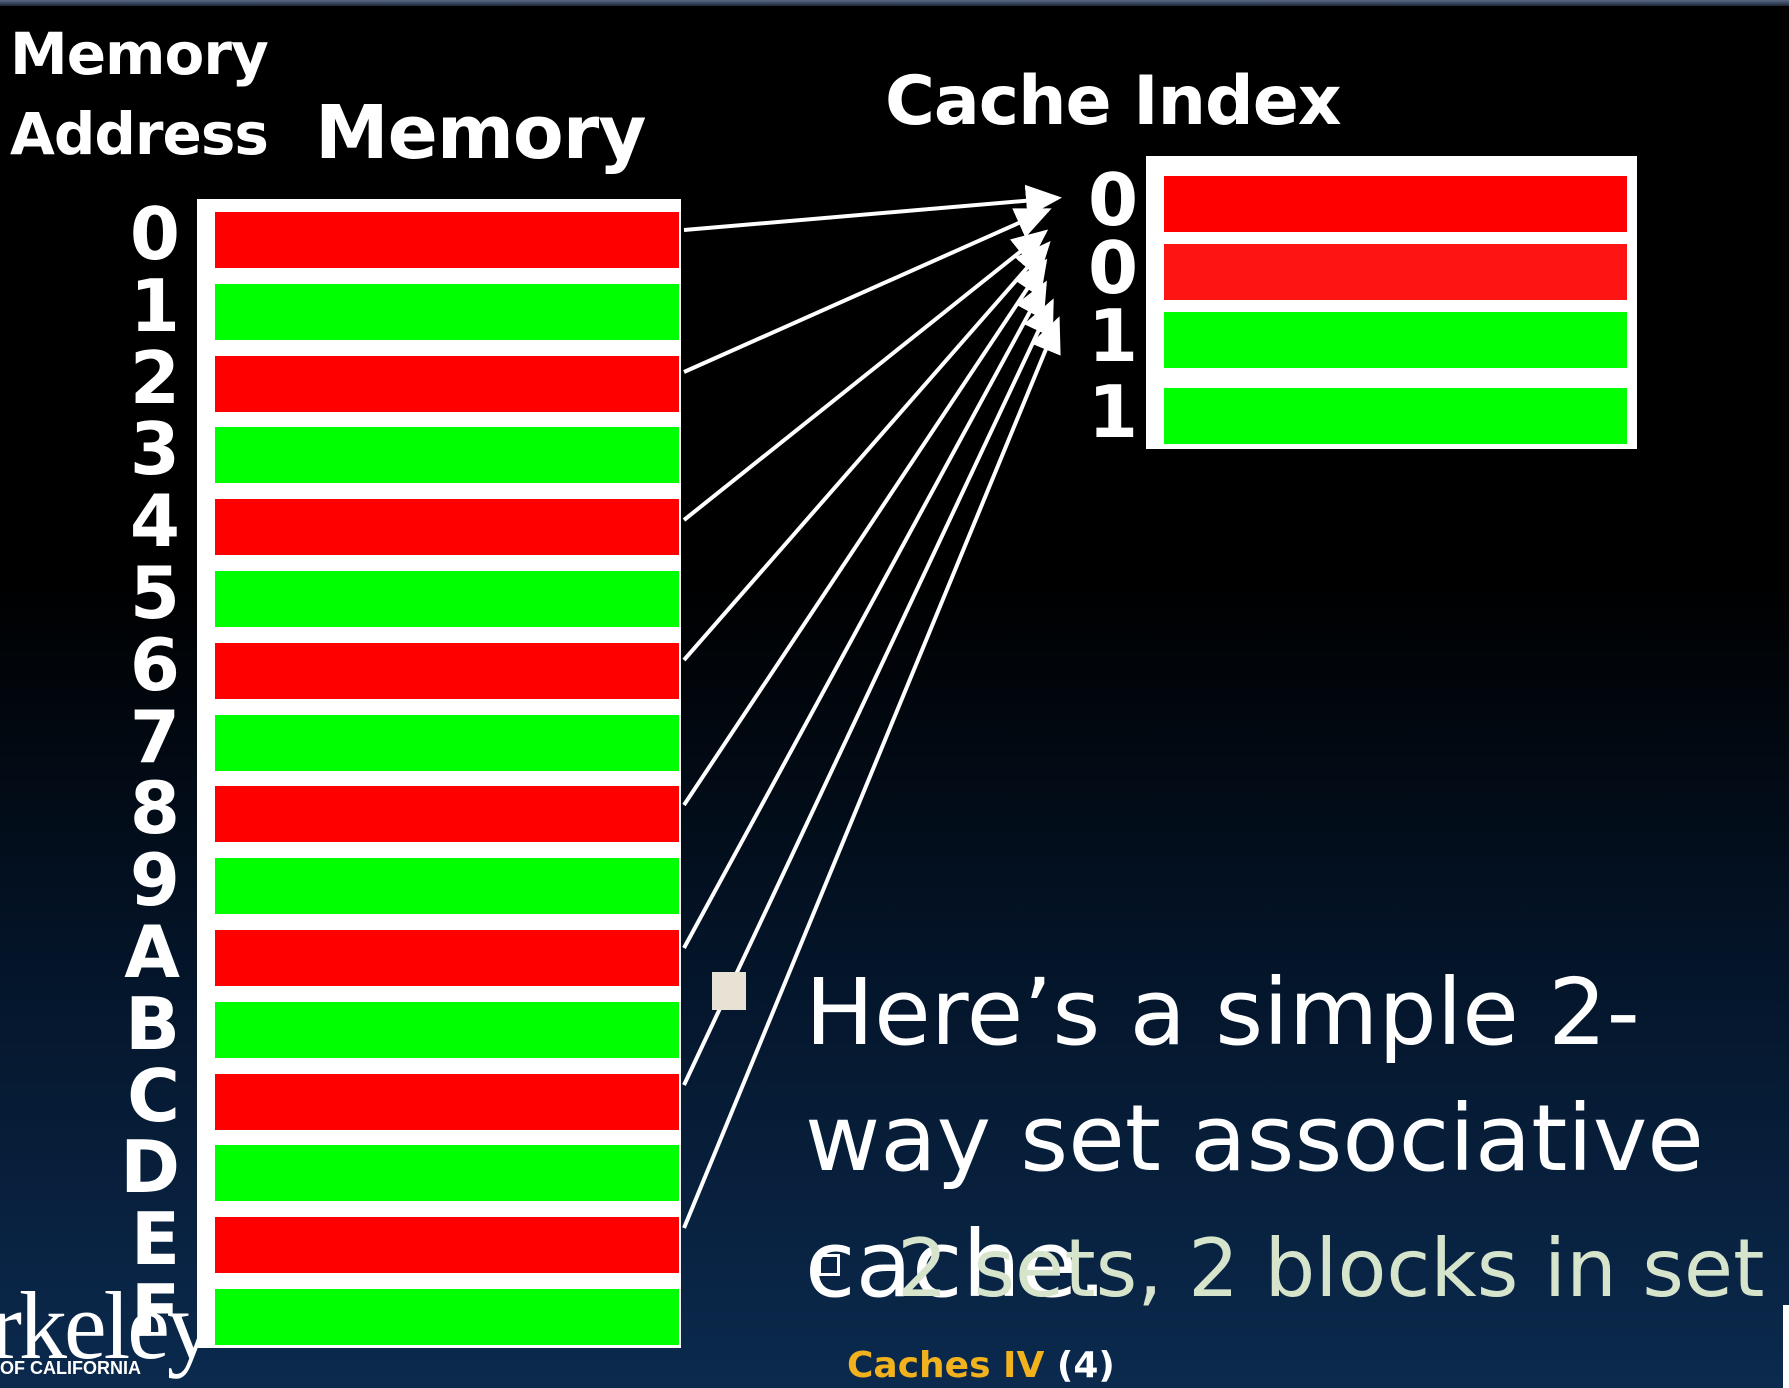 This screenshot has width=1789, height=1388. Describe the element at coordinates (829, 1265) in the screenshot. I see `sub-bullet-marker` at that location.